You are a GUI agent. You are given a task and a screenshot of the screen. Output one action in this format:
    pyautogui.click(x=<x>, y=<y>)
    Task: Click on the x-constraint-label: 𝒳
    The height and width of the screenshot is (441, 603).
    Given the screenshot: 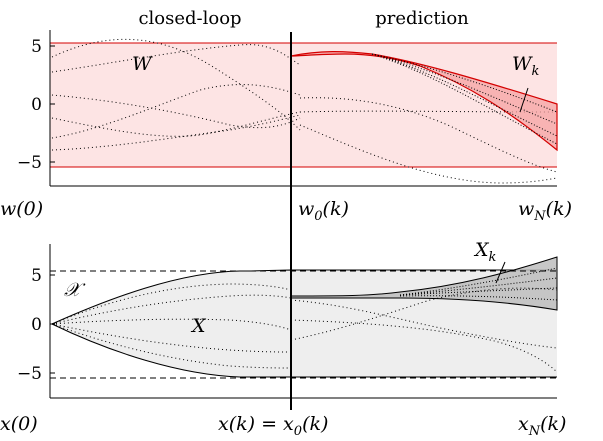 What is the action you would take?
    pyautogui.click(x=75, y=290)
    